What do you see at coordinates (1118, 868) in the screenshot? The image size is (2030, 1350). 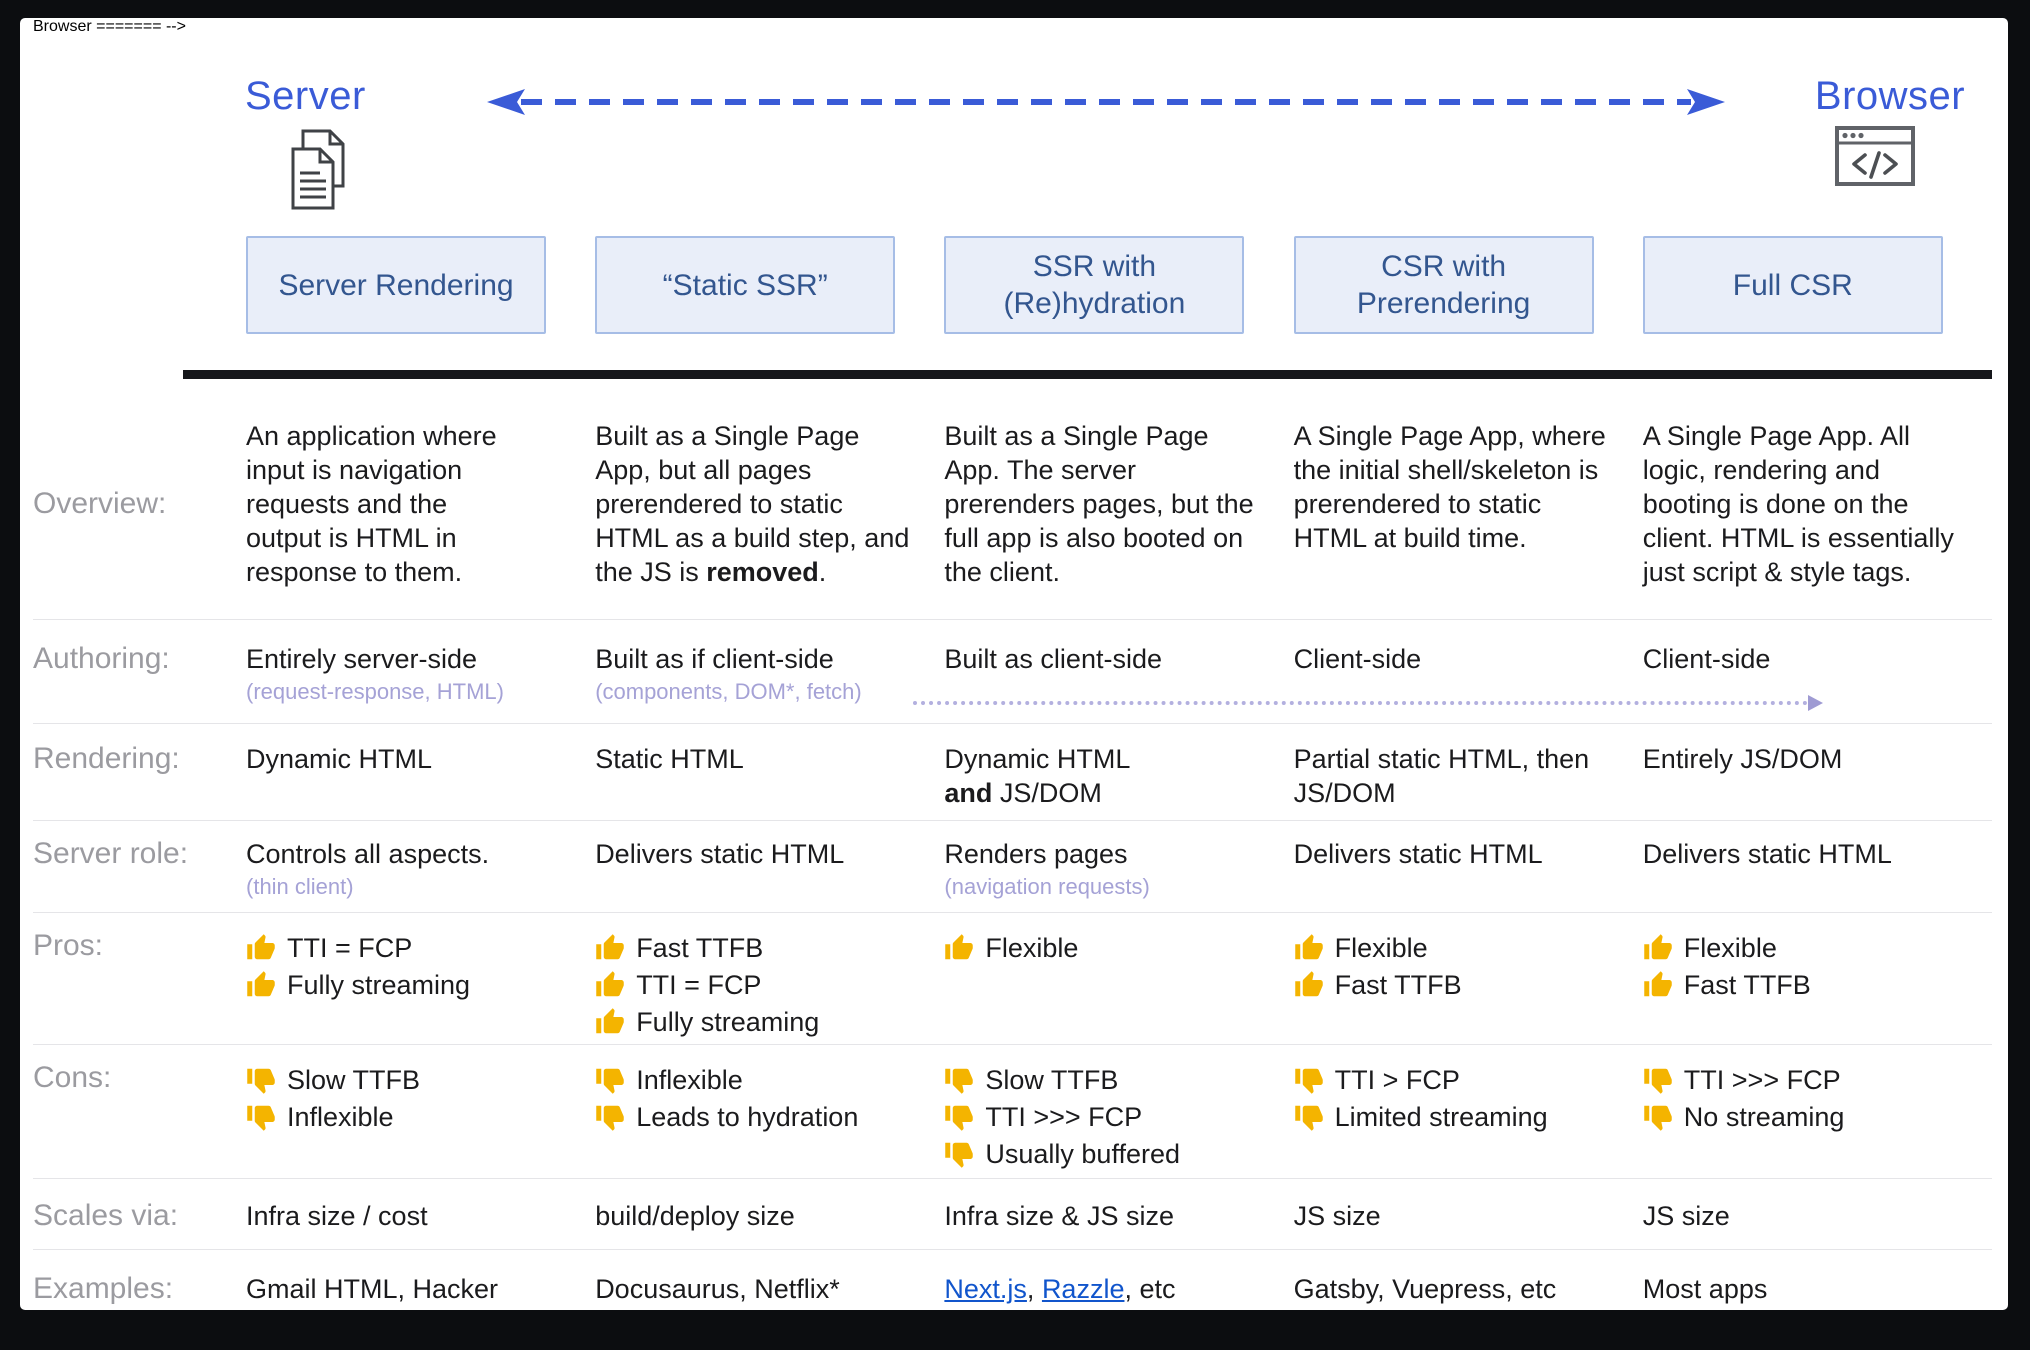 I see `server-role-ssr-rehydration: Renders pages (navigation requests)` at bounding box center [1118, 868].